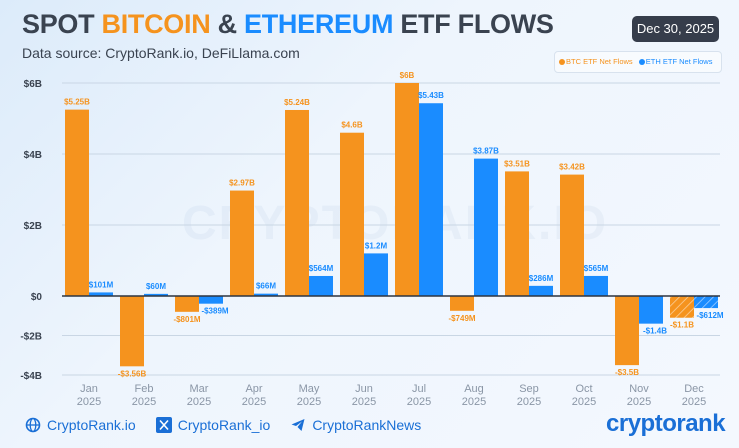  What do you see at coordinates (679, 61) in the screenshot?
I see `legend-eth-label: ETH ETF Net Flows` at bounding box center [679, 61].